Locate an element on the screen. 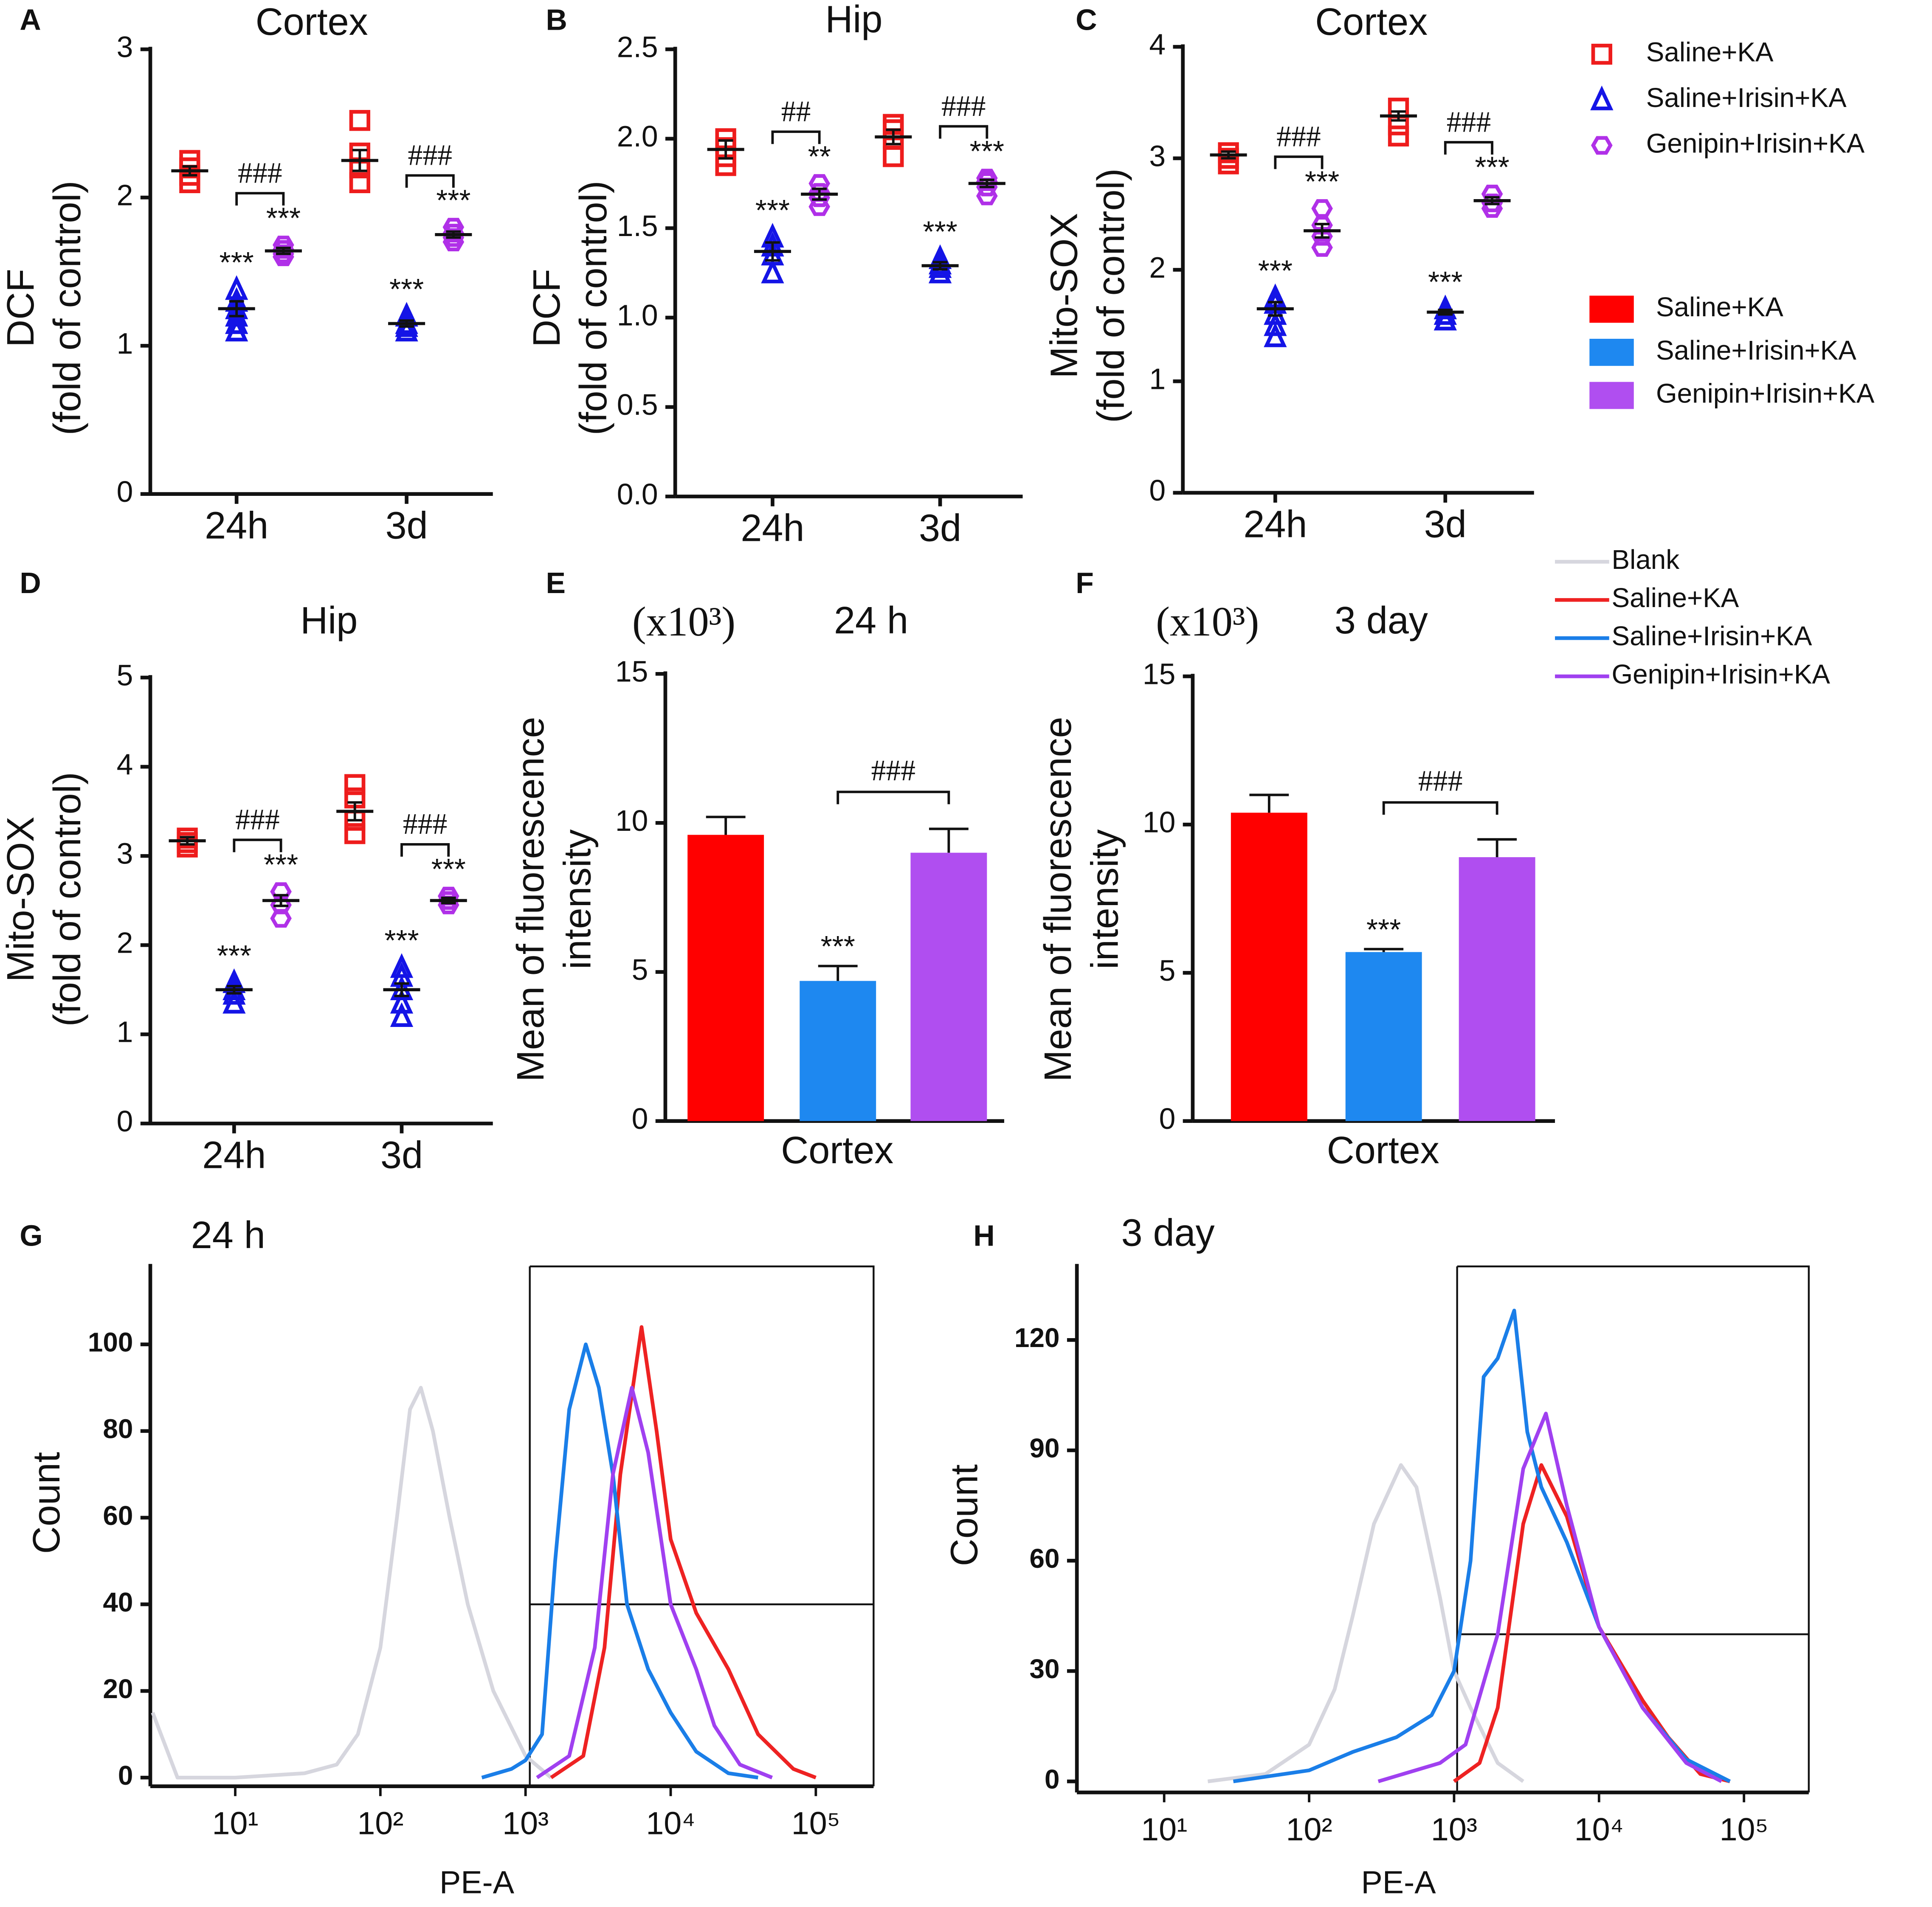  y-tick-label: 80 is located at coordinates (118, 1429).